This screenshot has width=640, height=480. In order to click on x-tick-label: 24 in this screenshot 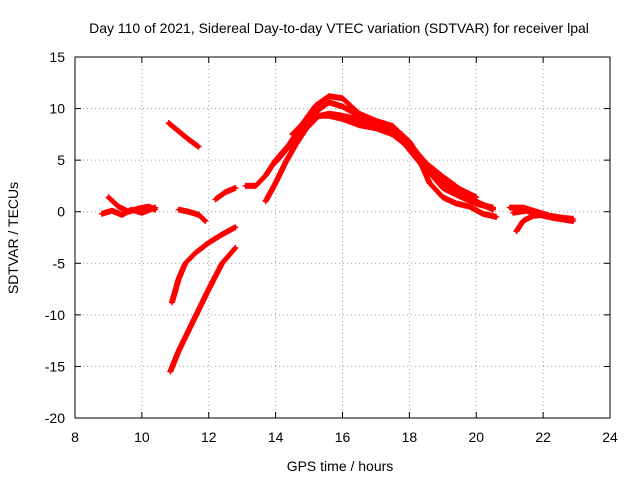, I will do `click(610, 437)`.